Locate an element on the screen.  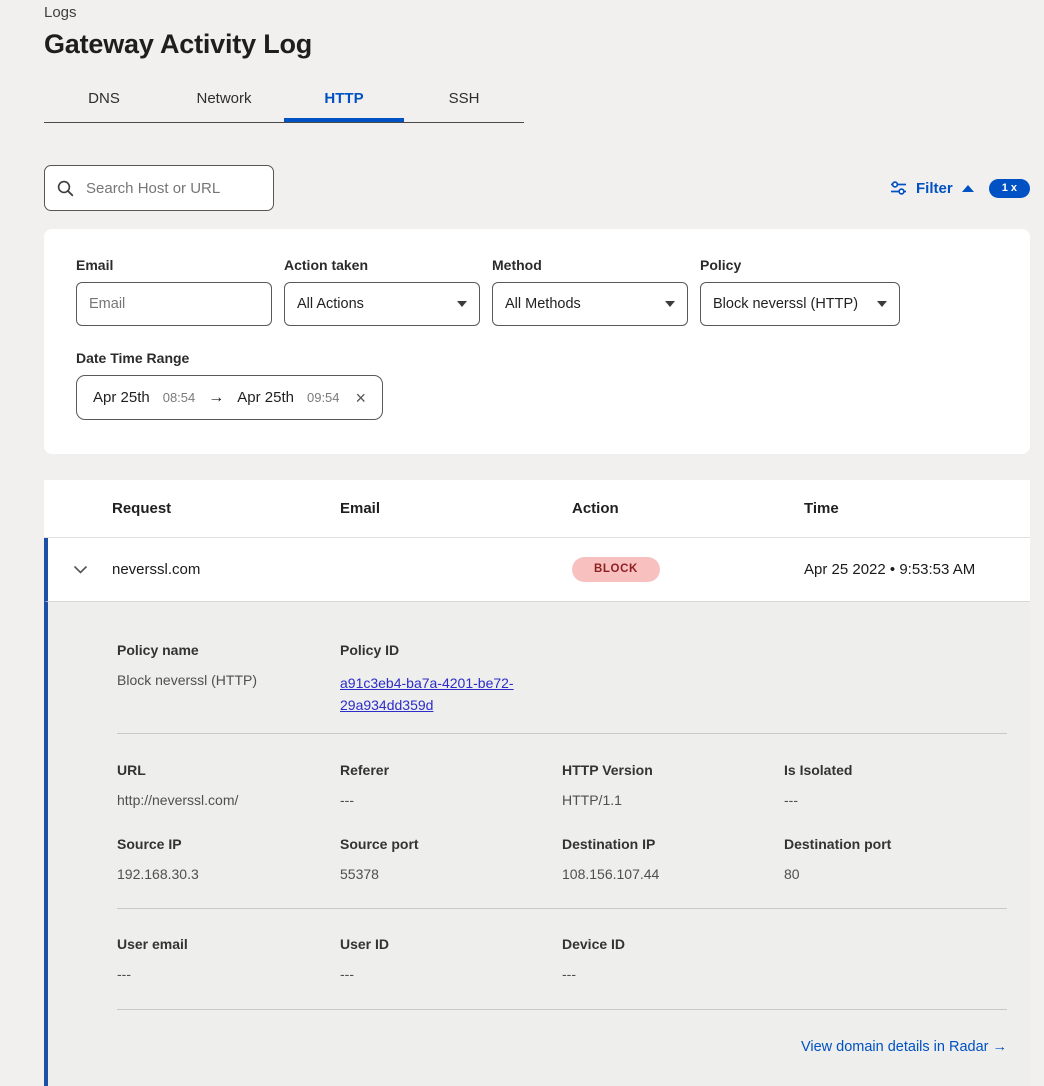
url-field: URL http://neverssl.com/ is located at coordinates (228, 785).